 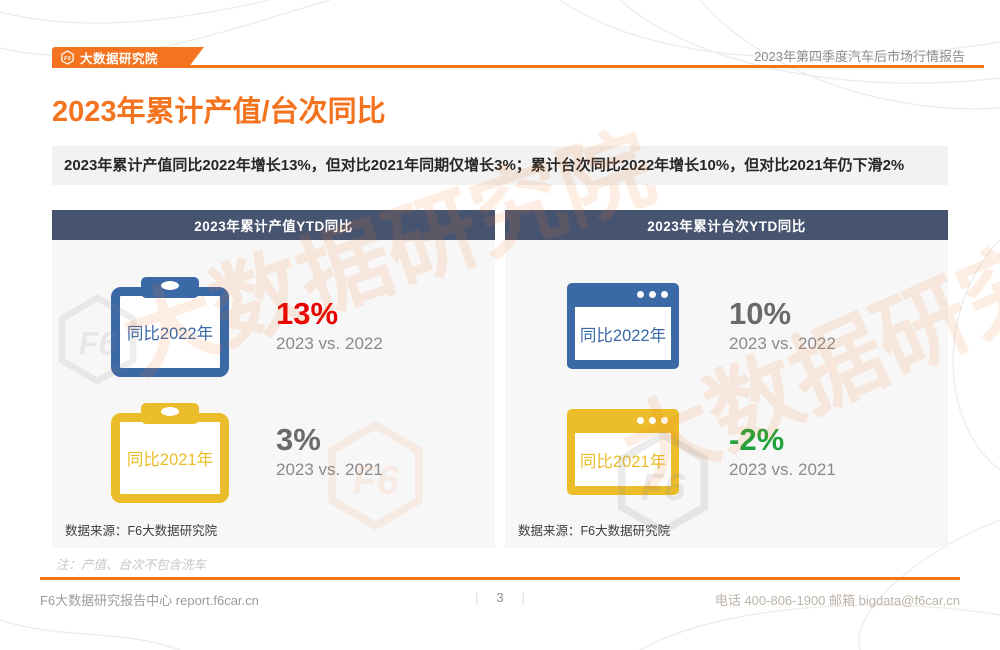 What do you see at coordinates (726, 225) in the screenshot?
I see `panel-vehicle-count-header: 2023年累计台次YTD同比` at bounding box center [726, 225].